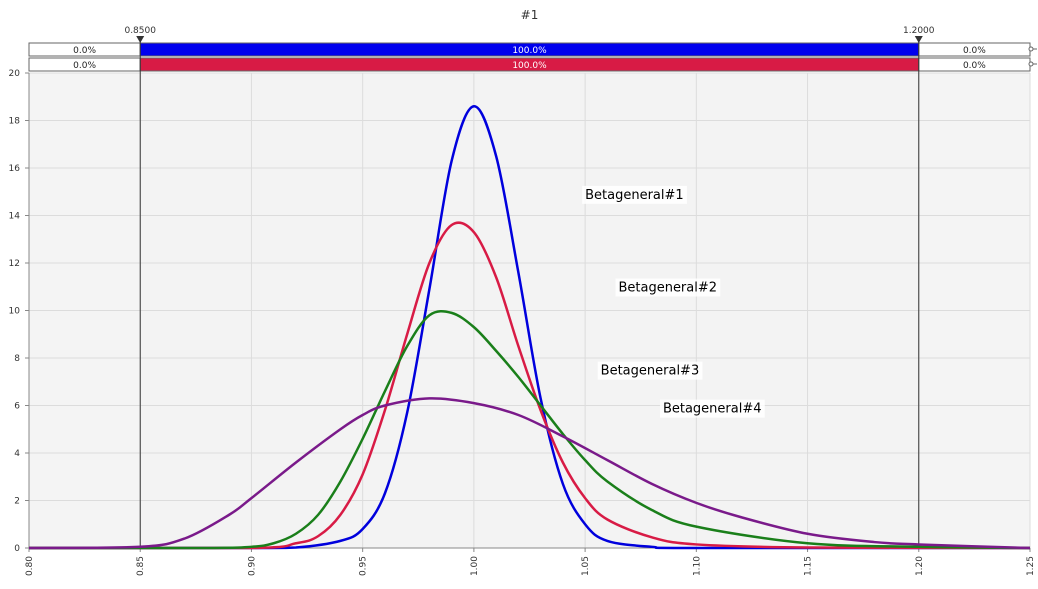  I want to click on x-tick-label: 1.25, so click(1031, 566).